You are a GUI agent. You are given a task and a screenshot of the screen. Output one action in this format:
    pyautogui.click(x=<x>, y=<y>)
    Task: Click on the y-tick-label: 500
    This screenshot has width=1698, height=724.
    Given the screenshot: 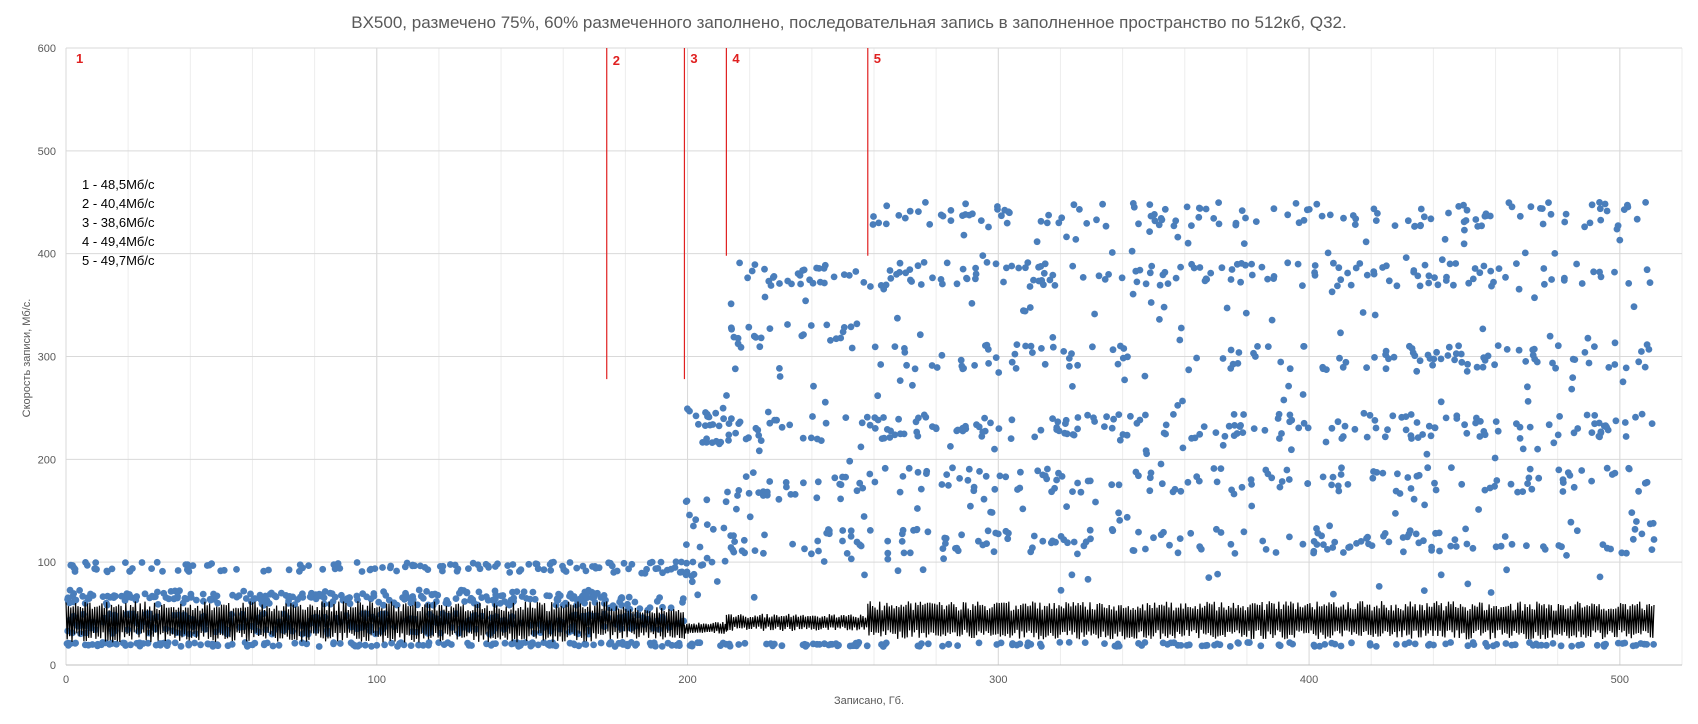 What is the action you would take?
    pyautogui.click(x=47, y=152)
    